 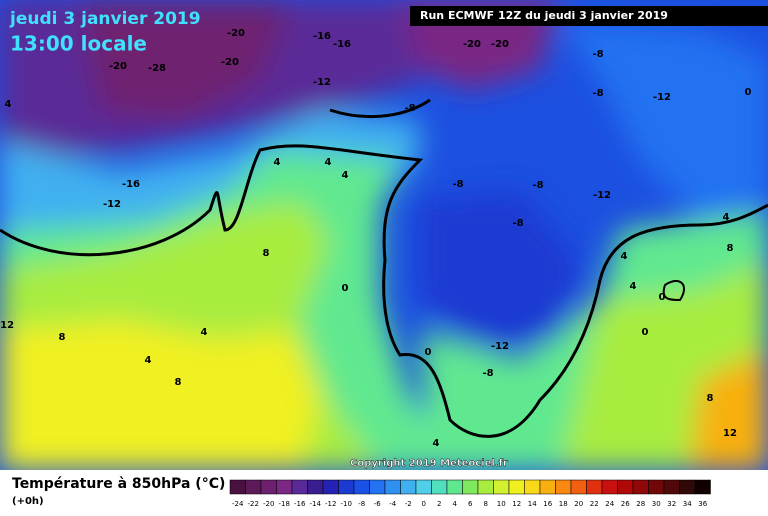 I want to click on scale-label: 34, so click(x=687, y=504).